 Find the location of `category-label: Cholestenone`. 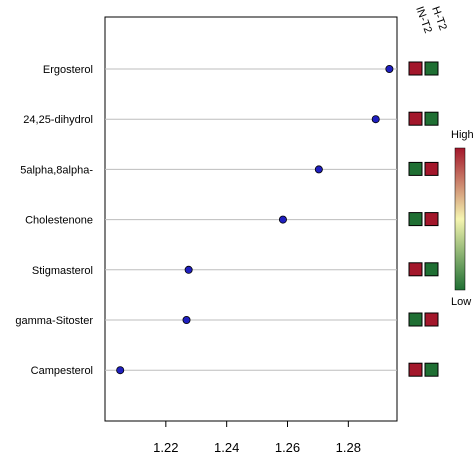

category-label: Cholestenone is located at coordinates (59, 221).